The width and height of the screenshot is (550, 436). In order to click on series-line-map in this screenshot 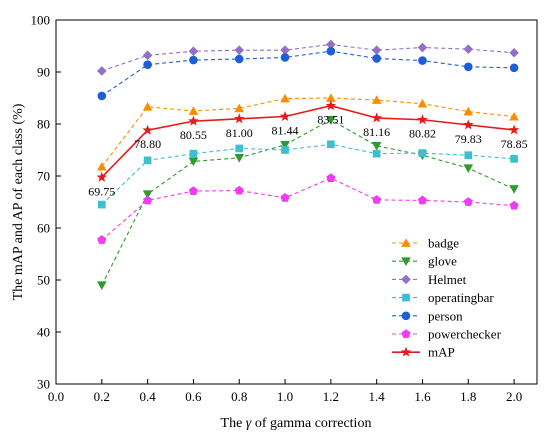, I will do `click(308, 141)`.